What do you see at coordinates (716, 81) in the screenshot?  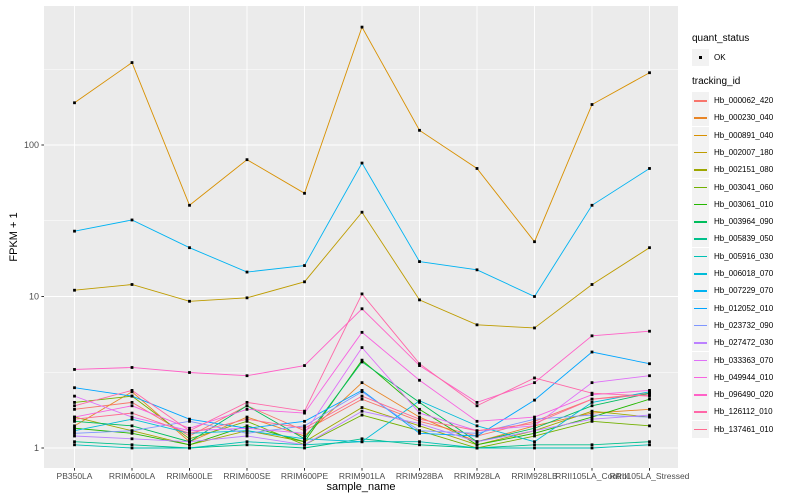 I see `legend-title-tracking-id: tracking_id` at bounding box center [716, 81].